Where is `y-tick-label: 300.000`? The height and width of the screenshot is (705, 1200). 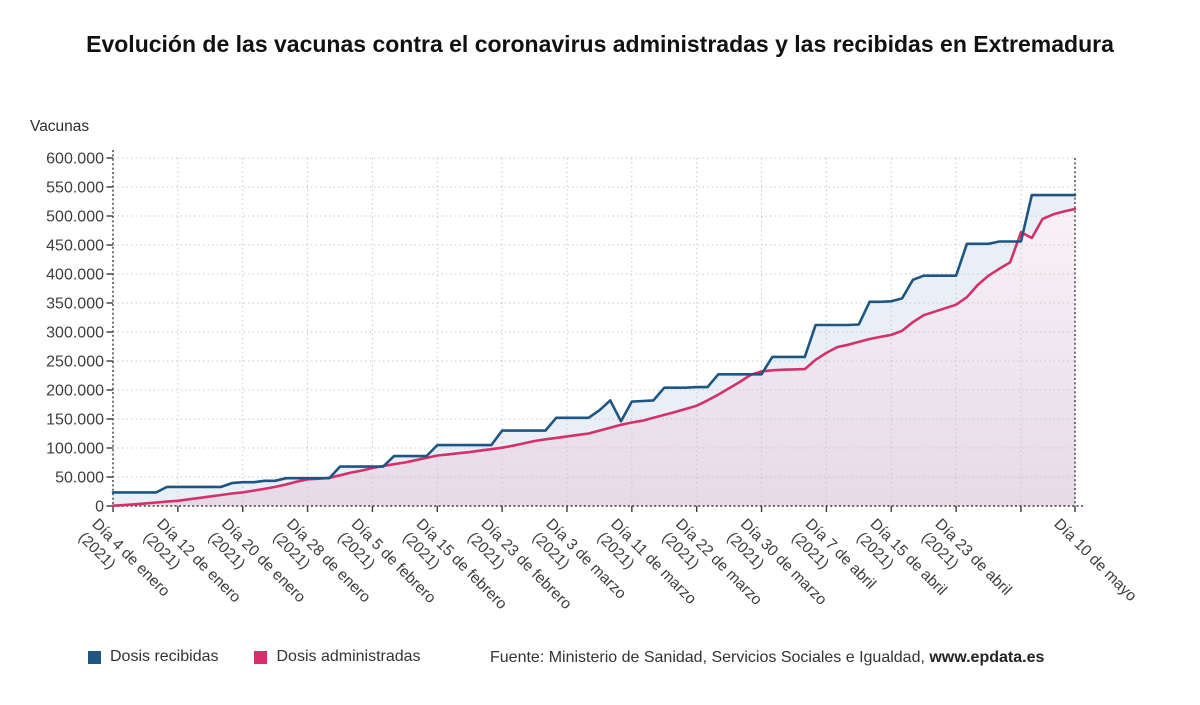 y-tick-label: 300.000 is located at coordinates (75, 333).